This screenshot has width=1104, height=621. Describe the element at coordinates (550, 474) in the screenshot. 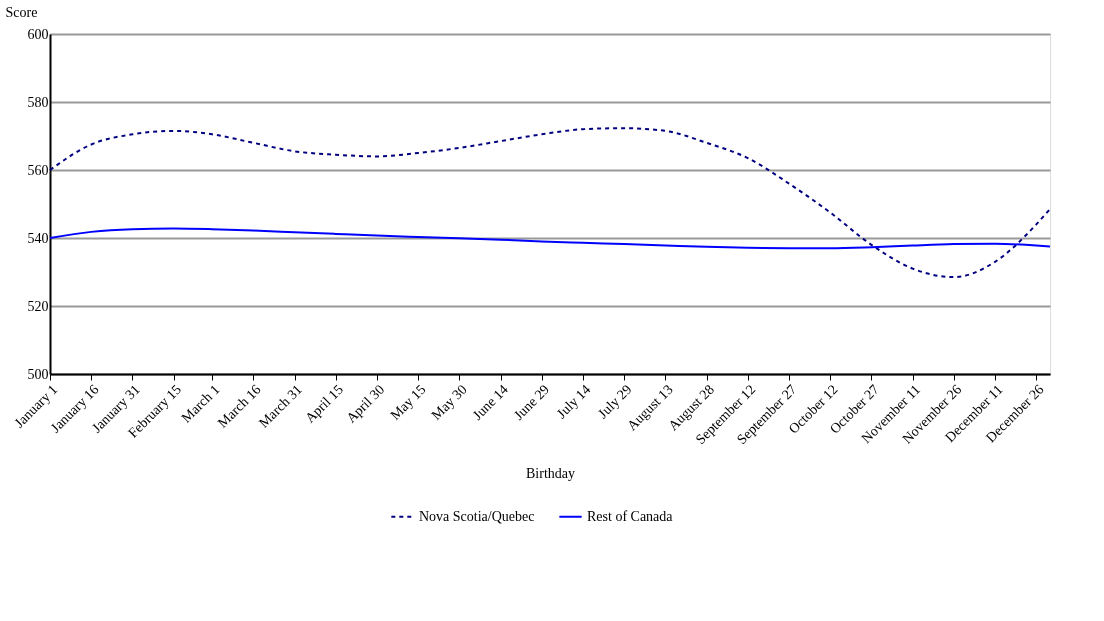

I see `x-axis-title: Birthday` at that location.